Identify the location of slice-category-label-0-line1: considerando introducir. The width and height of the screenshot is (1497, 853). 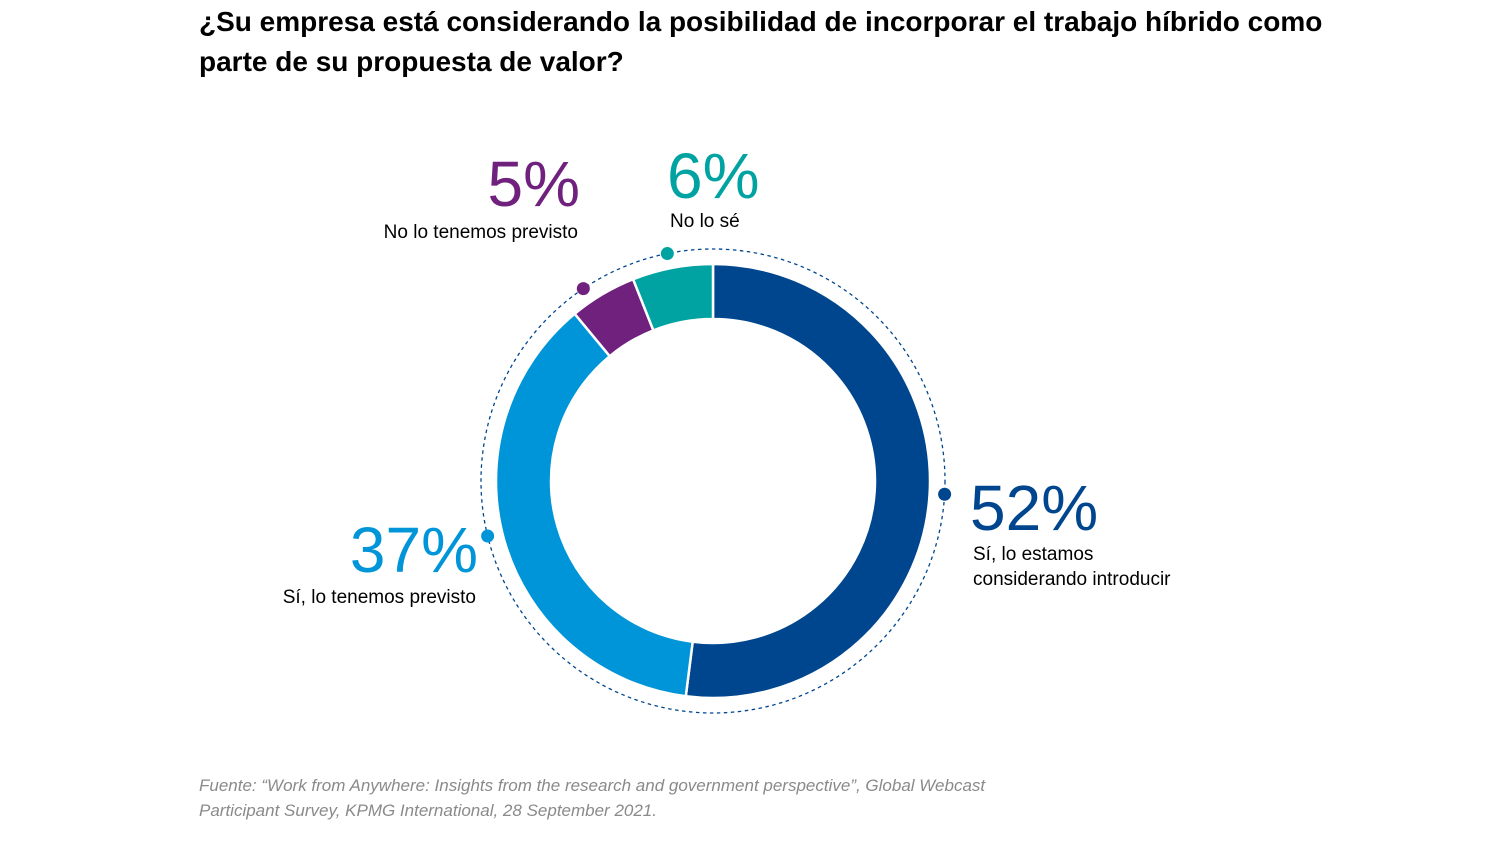
(1072, 579).